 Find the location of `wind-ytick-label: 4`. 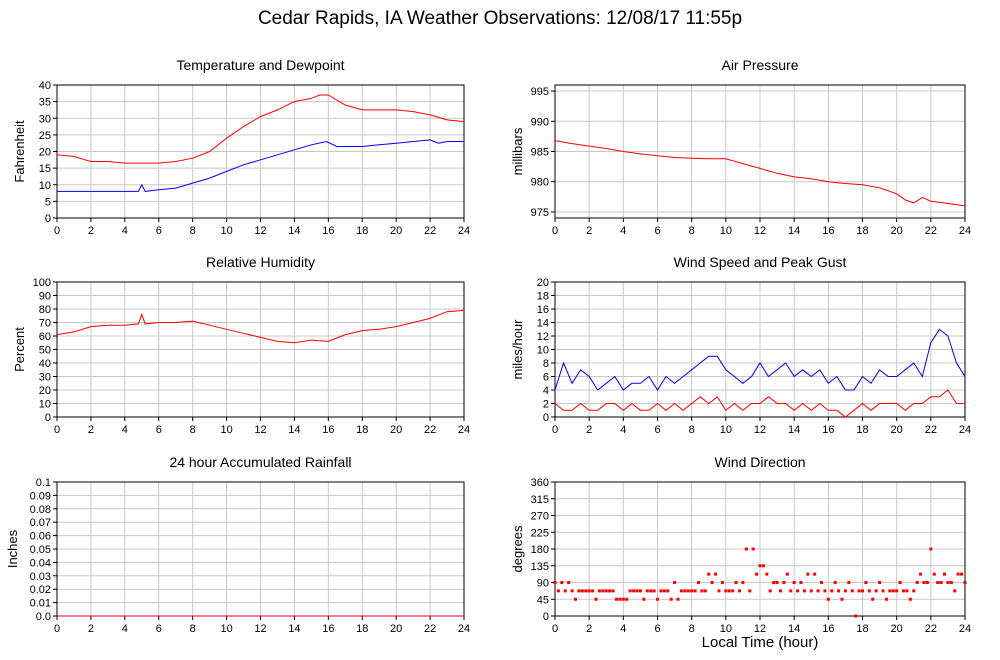

wind-ytick-label: 4 is located at coordinates (546, 391).